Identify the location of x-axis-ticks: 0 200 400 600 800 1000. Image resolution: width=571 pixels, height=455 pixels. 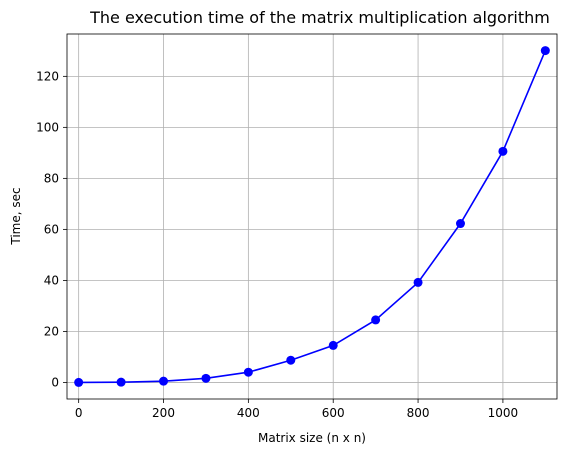
(296, 409).